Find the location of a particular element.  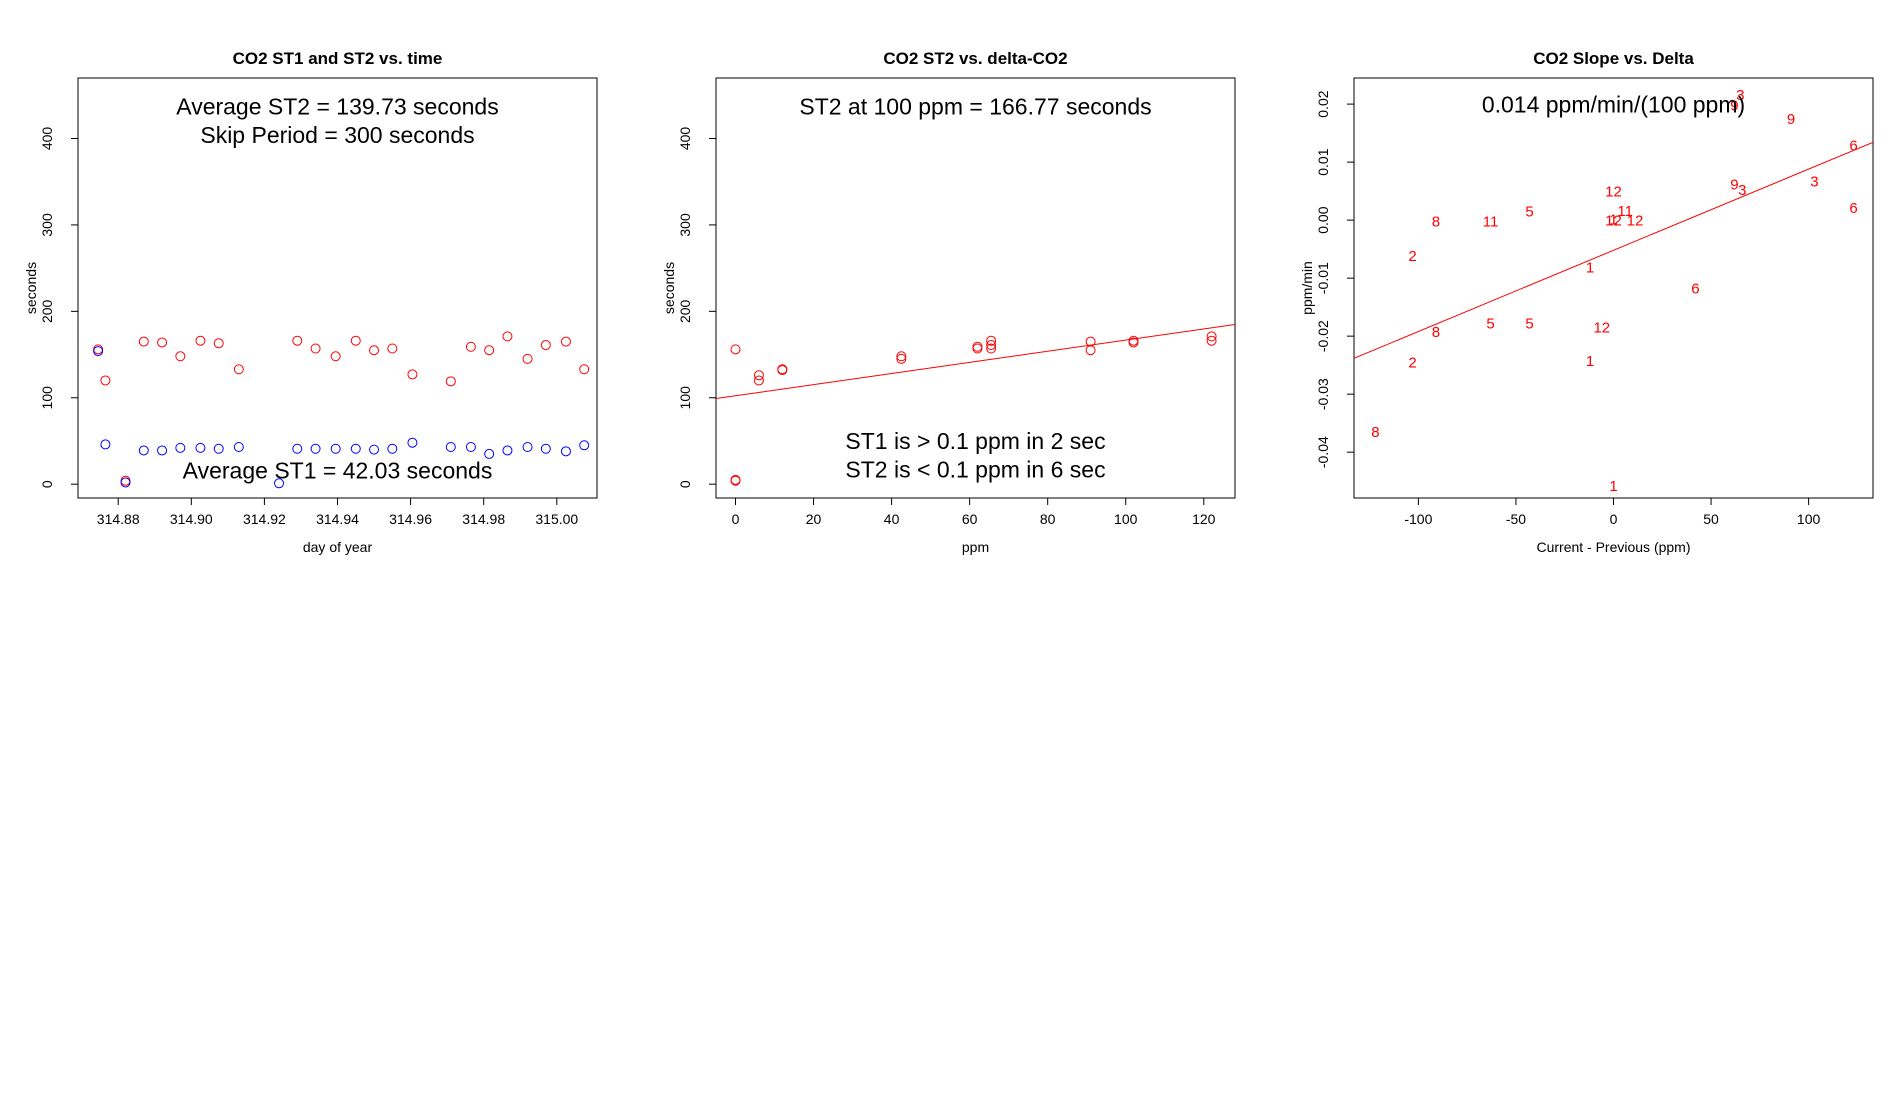

y-axis-label: seconds is located at coordinates (31, 288).